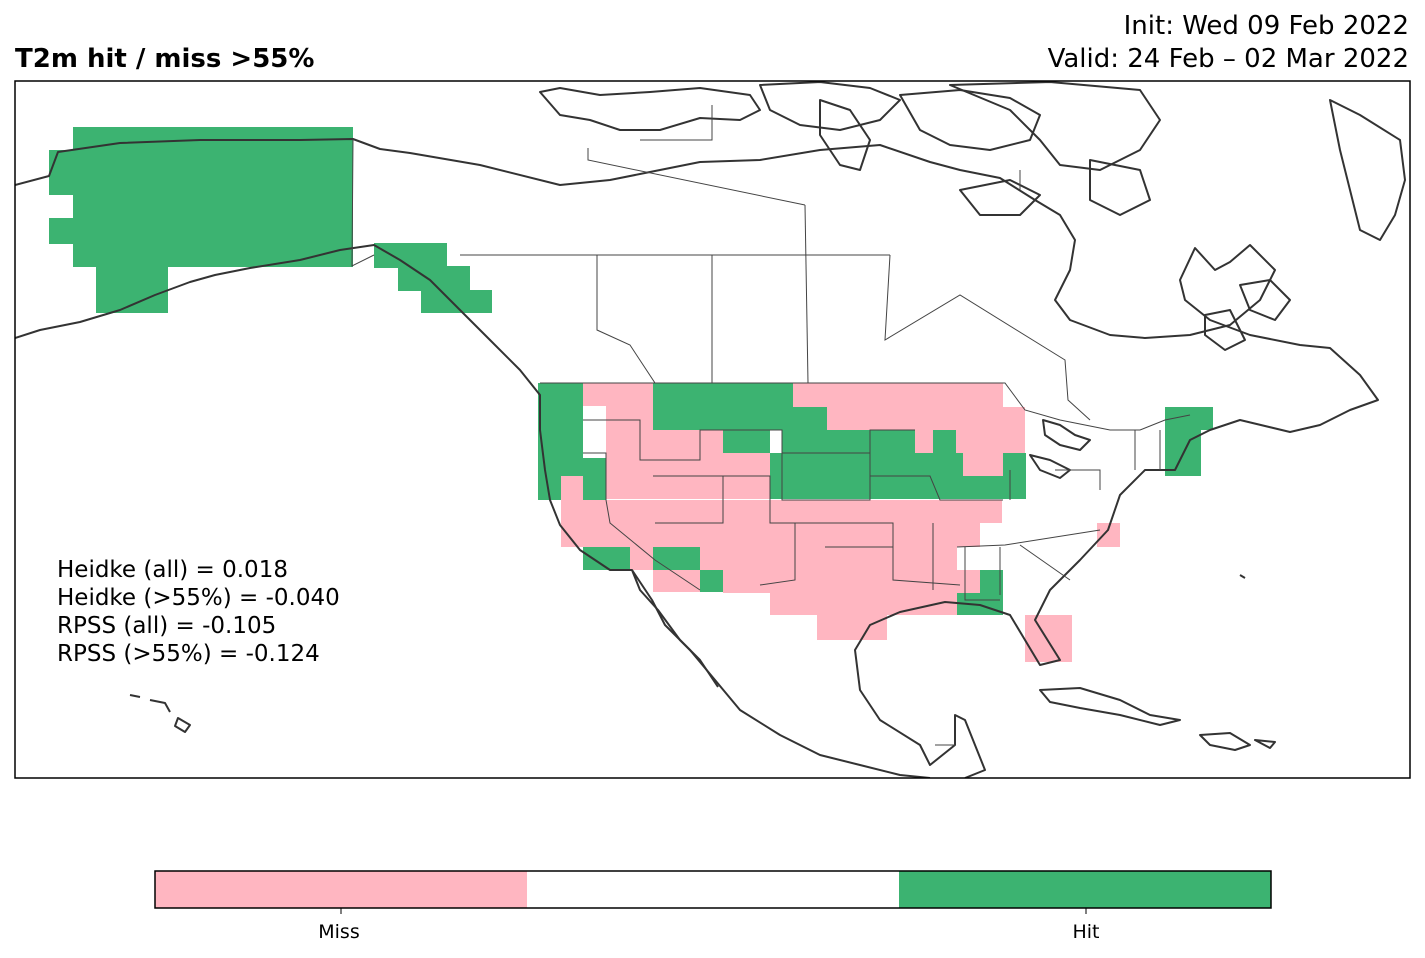 The width and height of the screenshot is (1425, 958). Describe the element at coordinates (1086, 932) in the screenshot. I see `colorbar-label-hit: Hit` at that location.